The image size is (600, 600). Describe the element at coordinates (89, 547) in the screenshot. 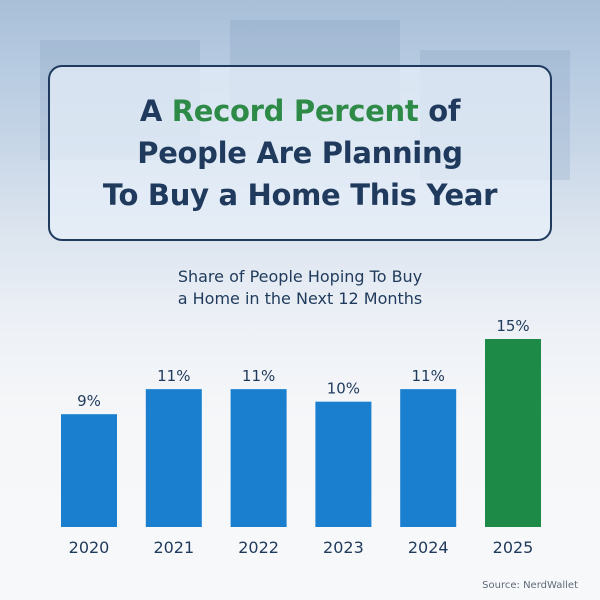

I see `category-label-2020: 2020` at that location.